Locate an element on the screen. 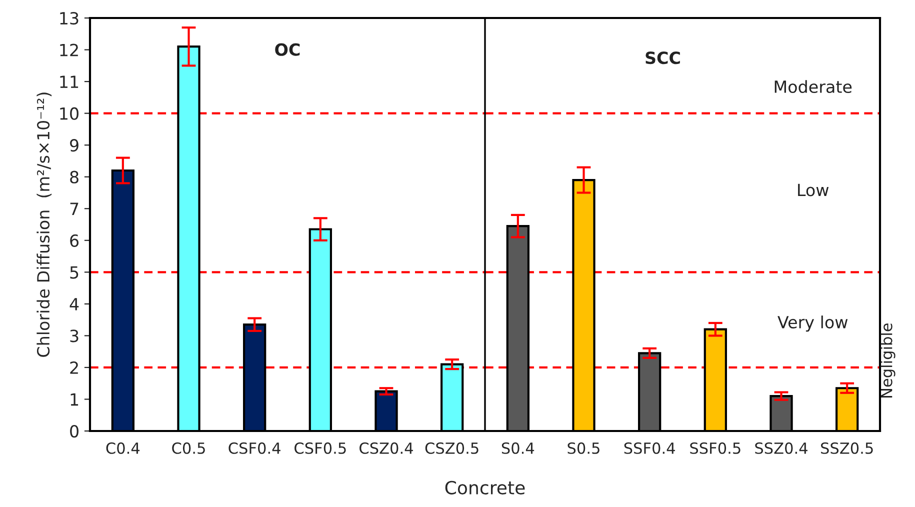  x-tick-label: SSZ0.5 is located at coordinates (847, 448).